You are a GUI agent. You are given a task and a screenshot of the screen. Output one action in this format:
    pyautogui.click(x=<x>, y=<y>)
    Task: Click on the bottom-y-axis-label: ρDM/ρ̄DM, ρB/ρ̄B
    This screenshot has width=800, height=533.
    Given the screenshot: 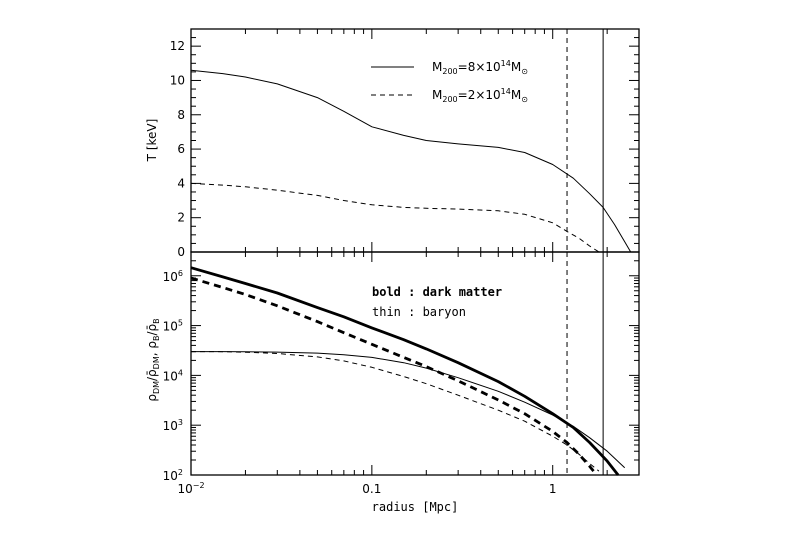 What is the action you would take?
    pyautogui.click(x=153, y=359)
    